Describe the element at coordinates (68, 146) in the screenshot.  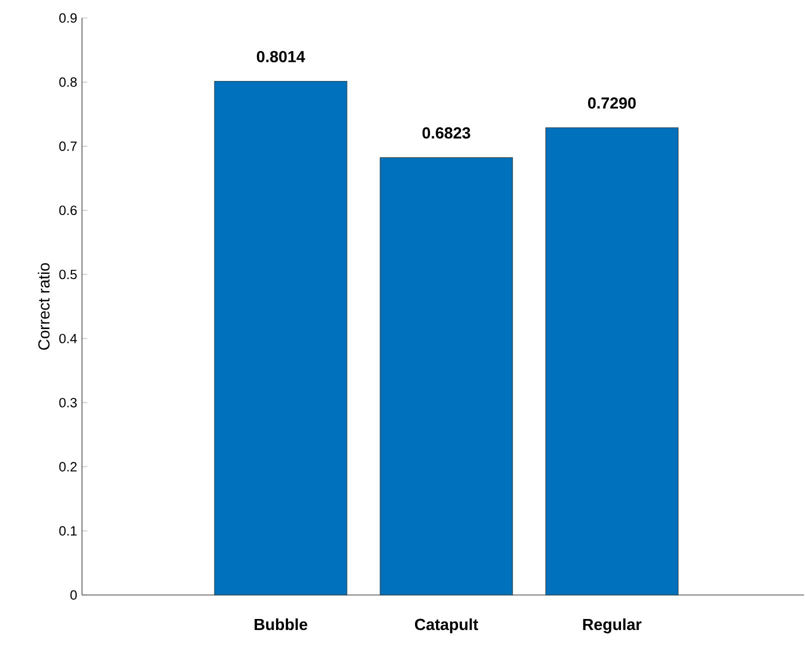
I see `y-tick-label: 0.7` at that location.